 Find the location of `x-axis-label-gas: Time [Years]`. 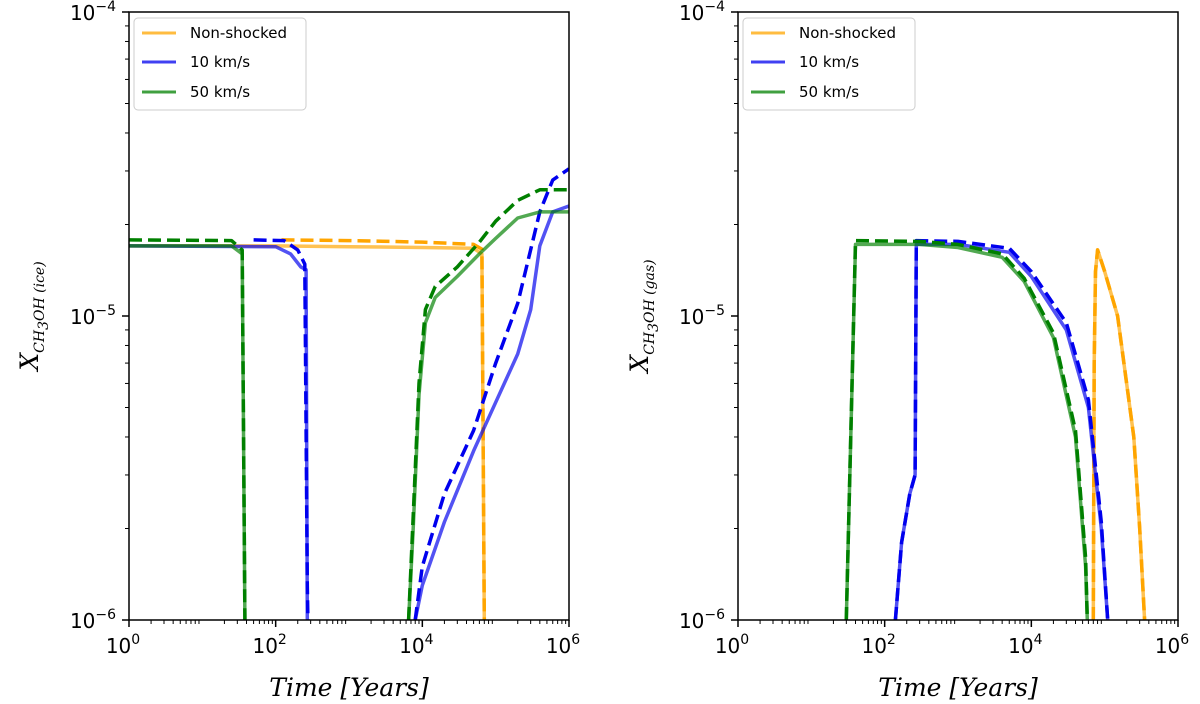

x-axis-label-gas: Time [Years] is located at coordinates (958, 687).